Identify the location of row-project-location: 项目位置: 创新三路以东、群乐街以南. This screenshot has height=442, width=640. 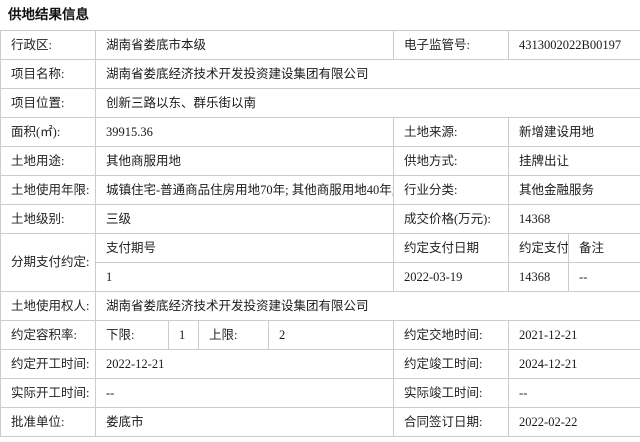
(320, 103).